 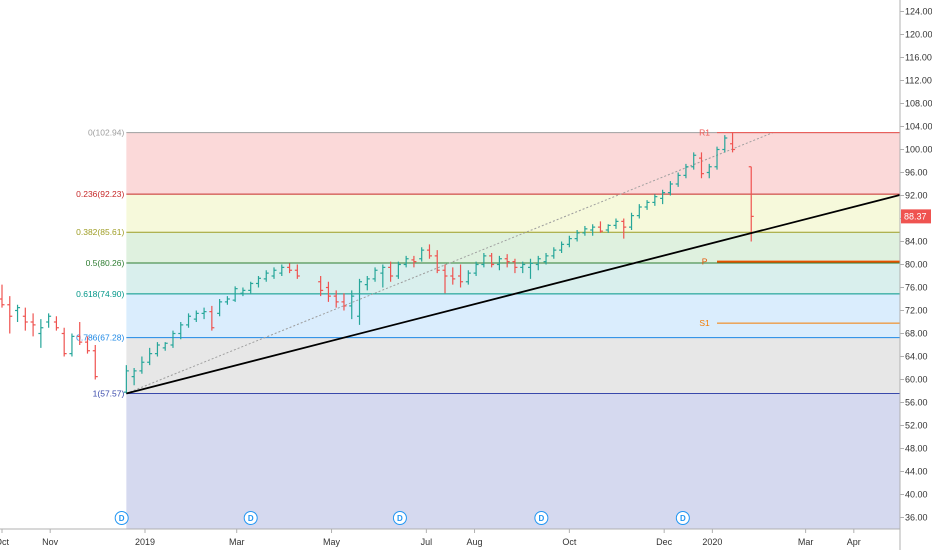 What do you see at coordinates (4, 542) in the screenshot?
I see `time-tick-label: Oct` at bounding box center [4, 542].